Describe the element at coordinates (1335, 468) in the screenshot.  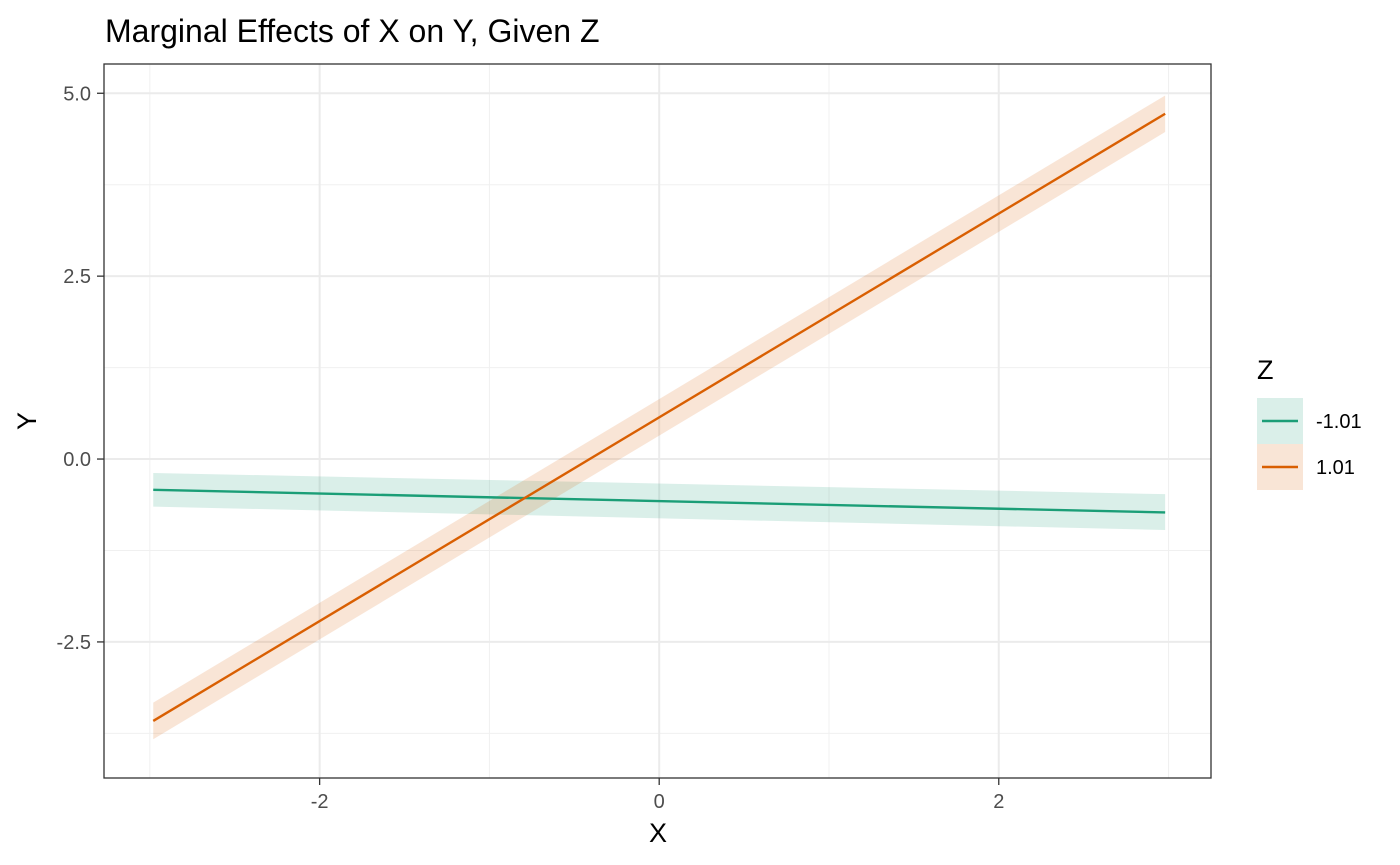
I see `legend-label-1.01: 1.01` at that location.